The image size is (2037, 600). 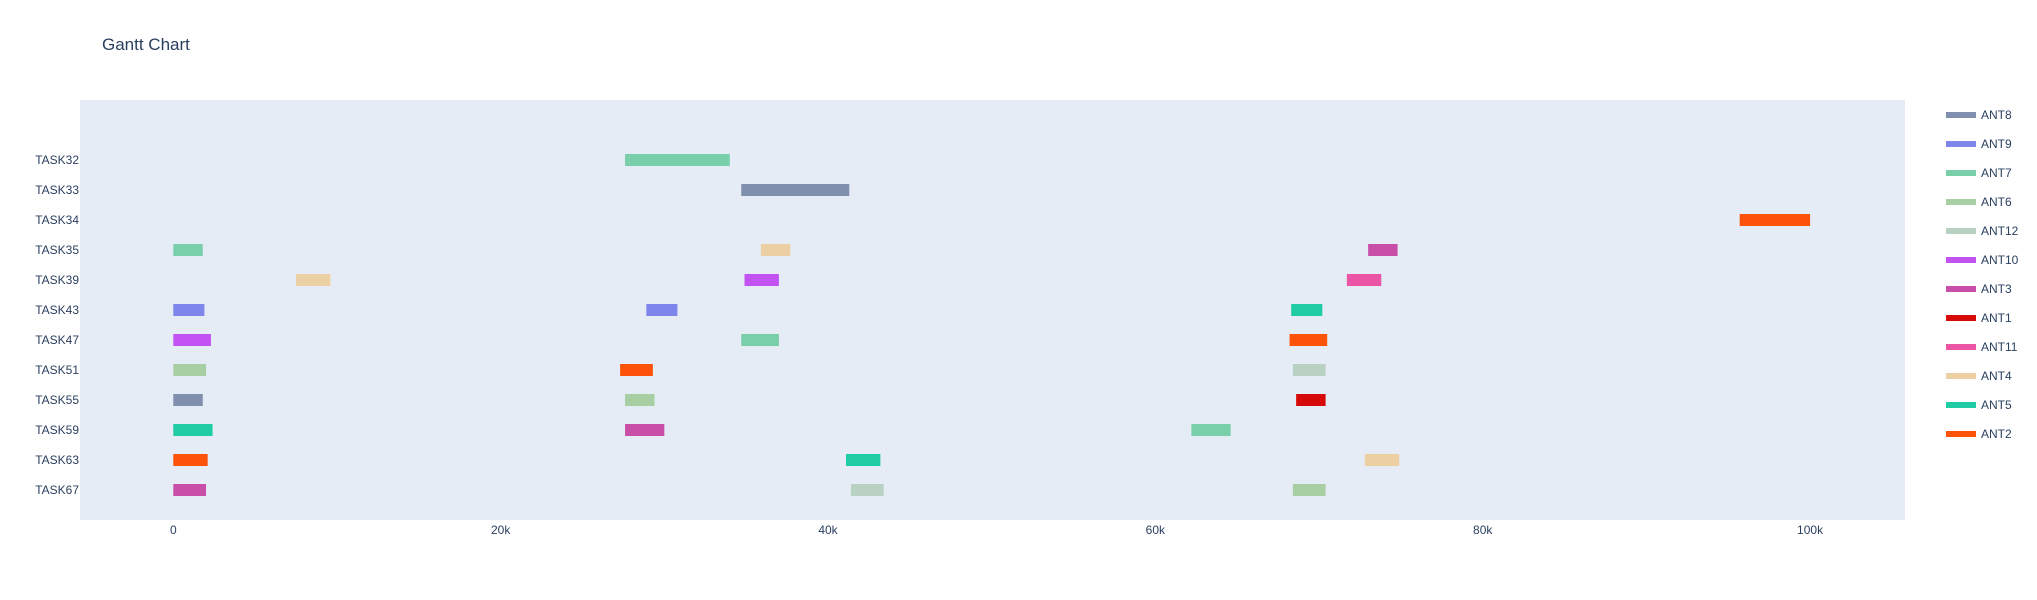 What do you see at coordinates (1979, 289) in the screenshot?
I see `legend-item: ANT3` at bounding box center [1979, 289].